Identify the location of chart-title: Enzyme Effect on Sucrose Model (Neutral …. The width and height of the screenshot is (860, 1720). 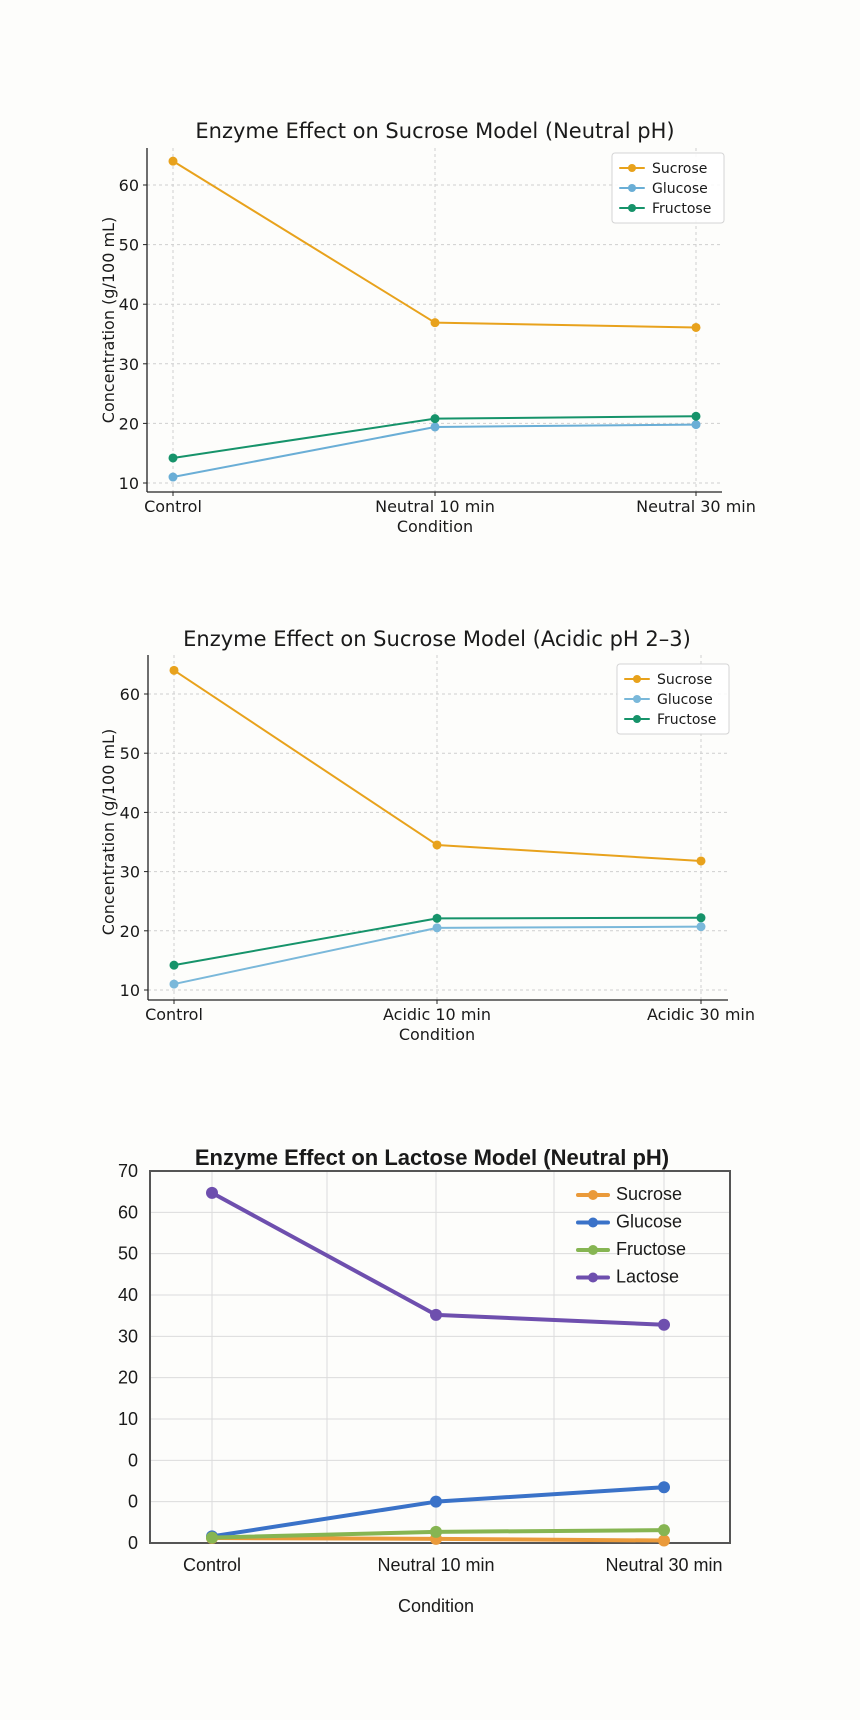
(434, 131).